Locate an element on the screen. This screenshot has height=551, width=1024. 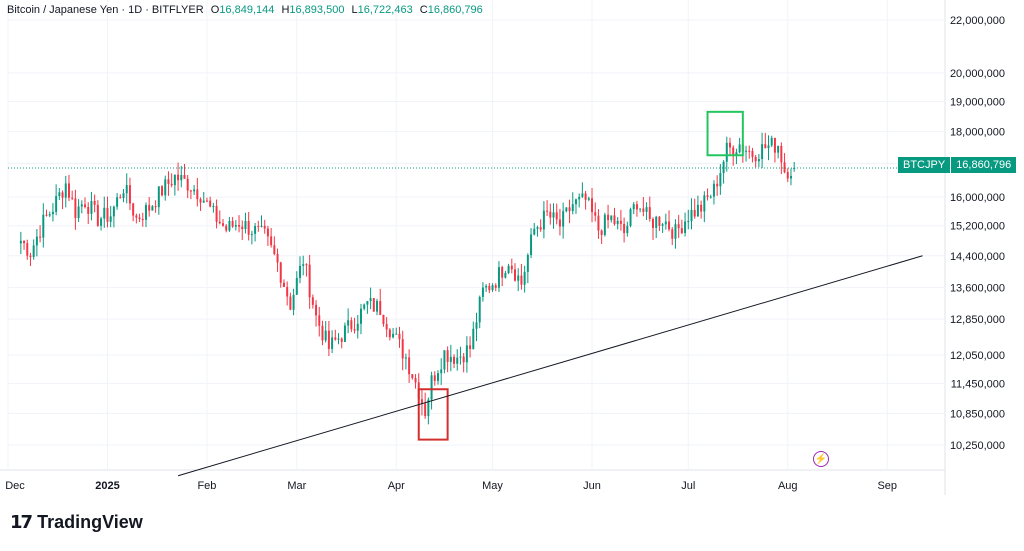
y-tick-label: 10,850,000 is located at coordinates (977, 414).